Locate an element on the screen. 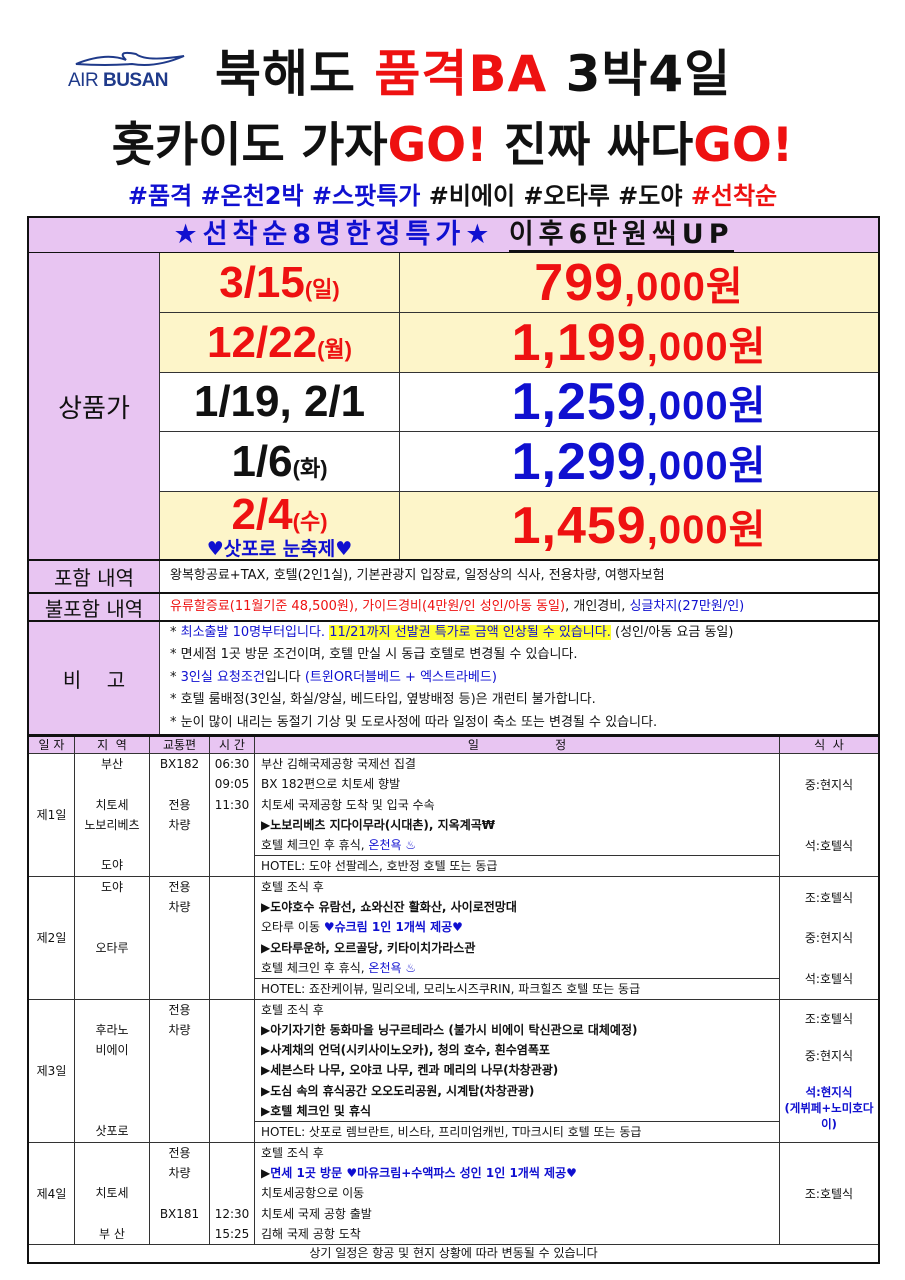 The height and width of the screenshot is (1280, 905). page-title: 북해도 품격BA 3박4일 is located at coordinates (535, 70).